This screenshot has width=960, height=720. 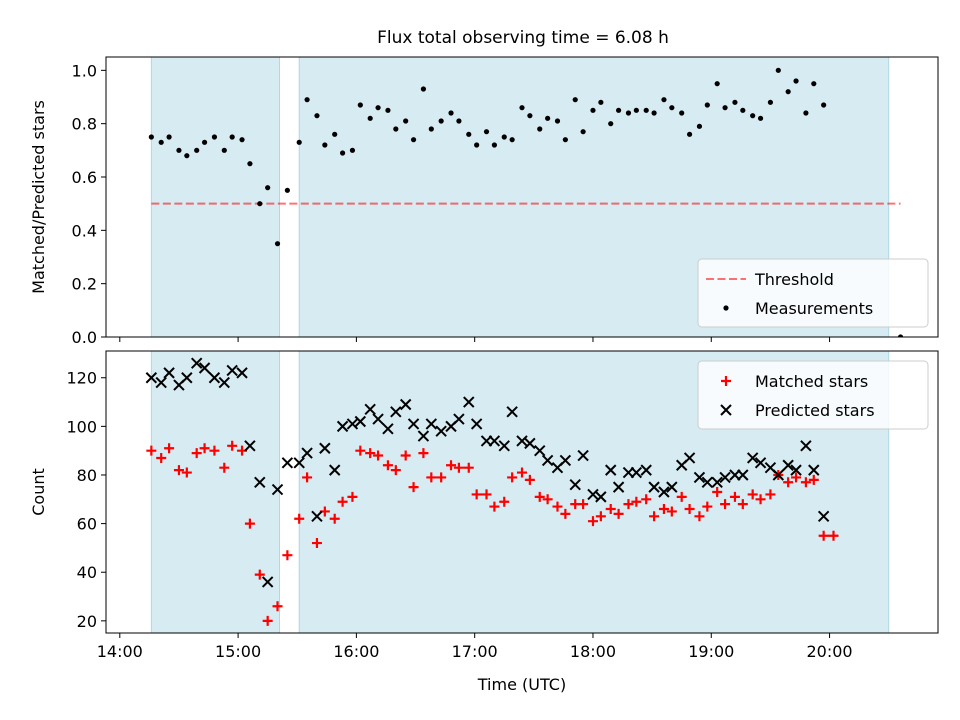 What do you see at coordinates (87, 475) in the screenshot?
I see `y-tick-label: 80` at bounding box center [87, 475].